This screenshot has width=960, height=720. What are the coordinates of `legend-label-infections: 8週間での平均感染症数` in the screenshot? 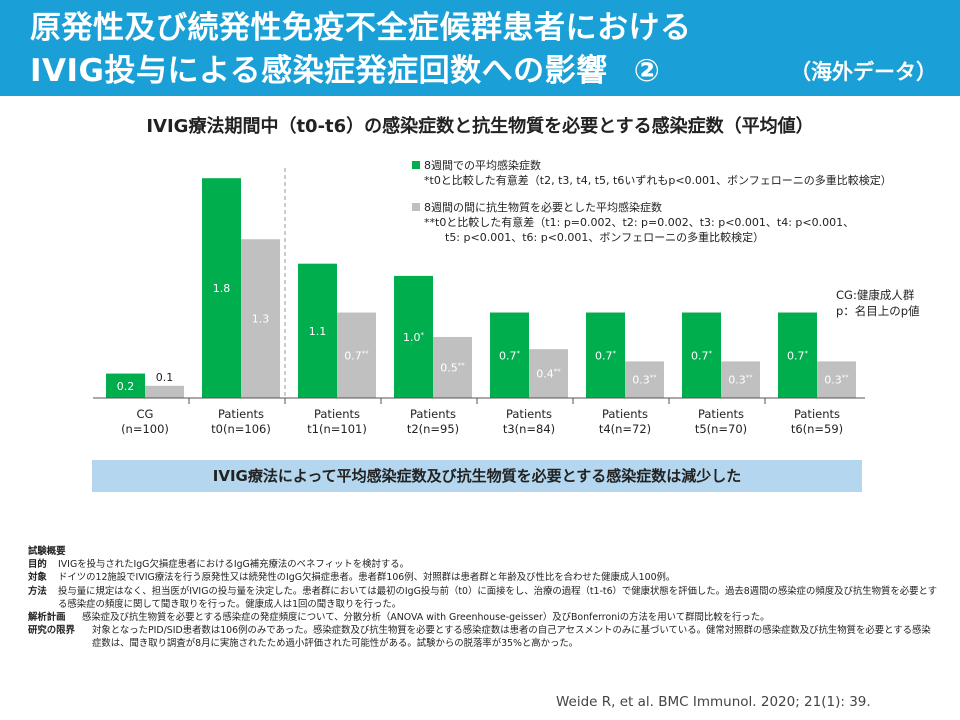 It's located at (482, 165).